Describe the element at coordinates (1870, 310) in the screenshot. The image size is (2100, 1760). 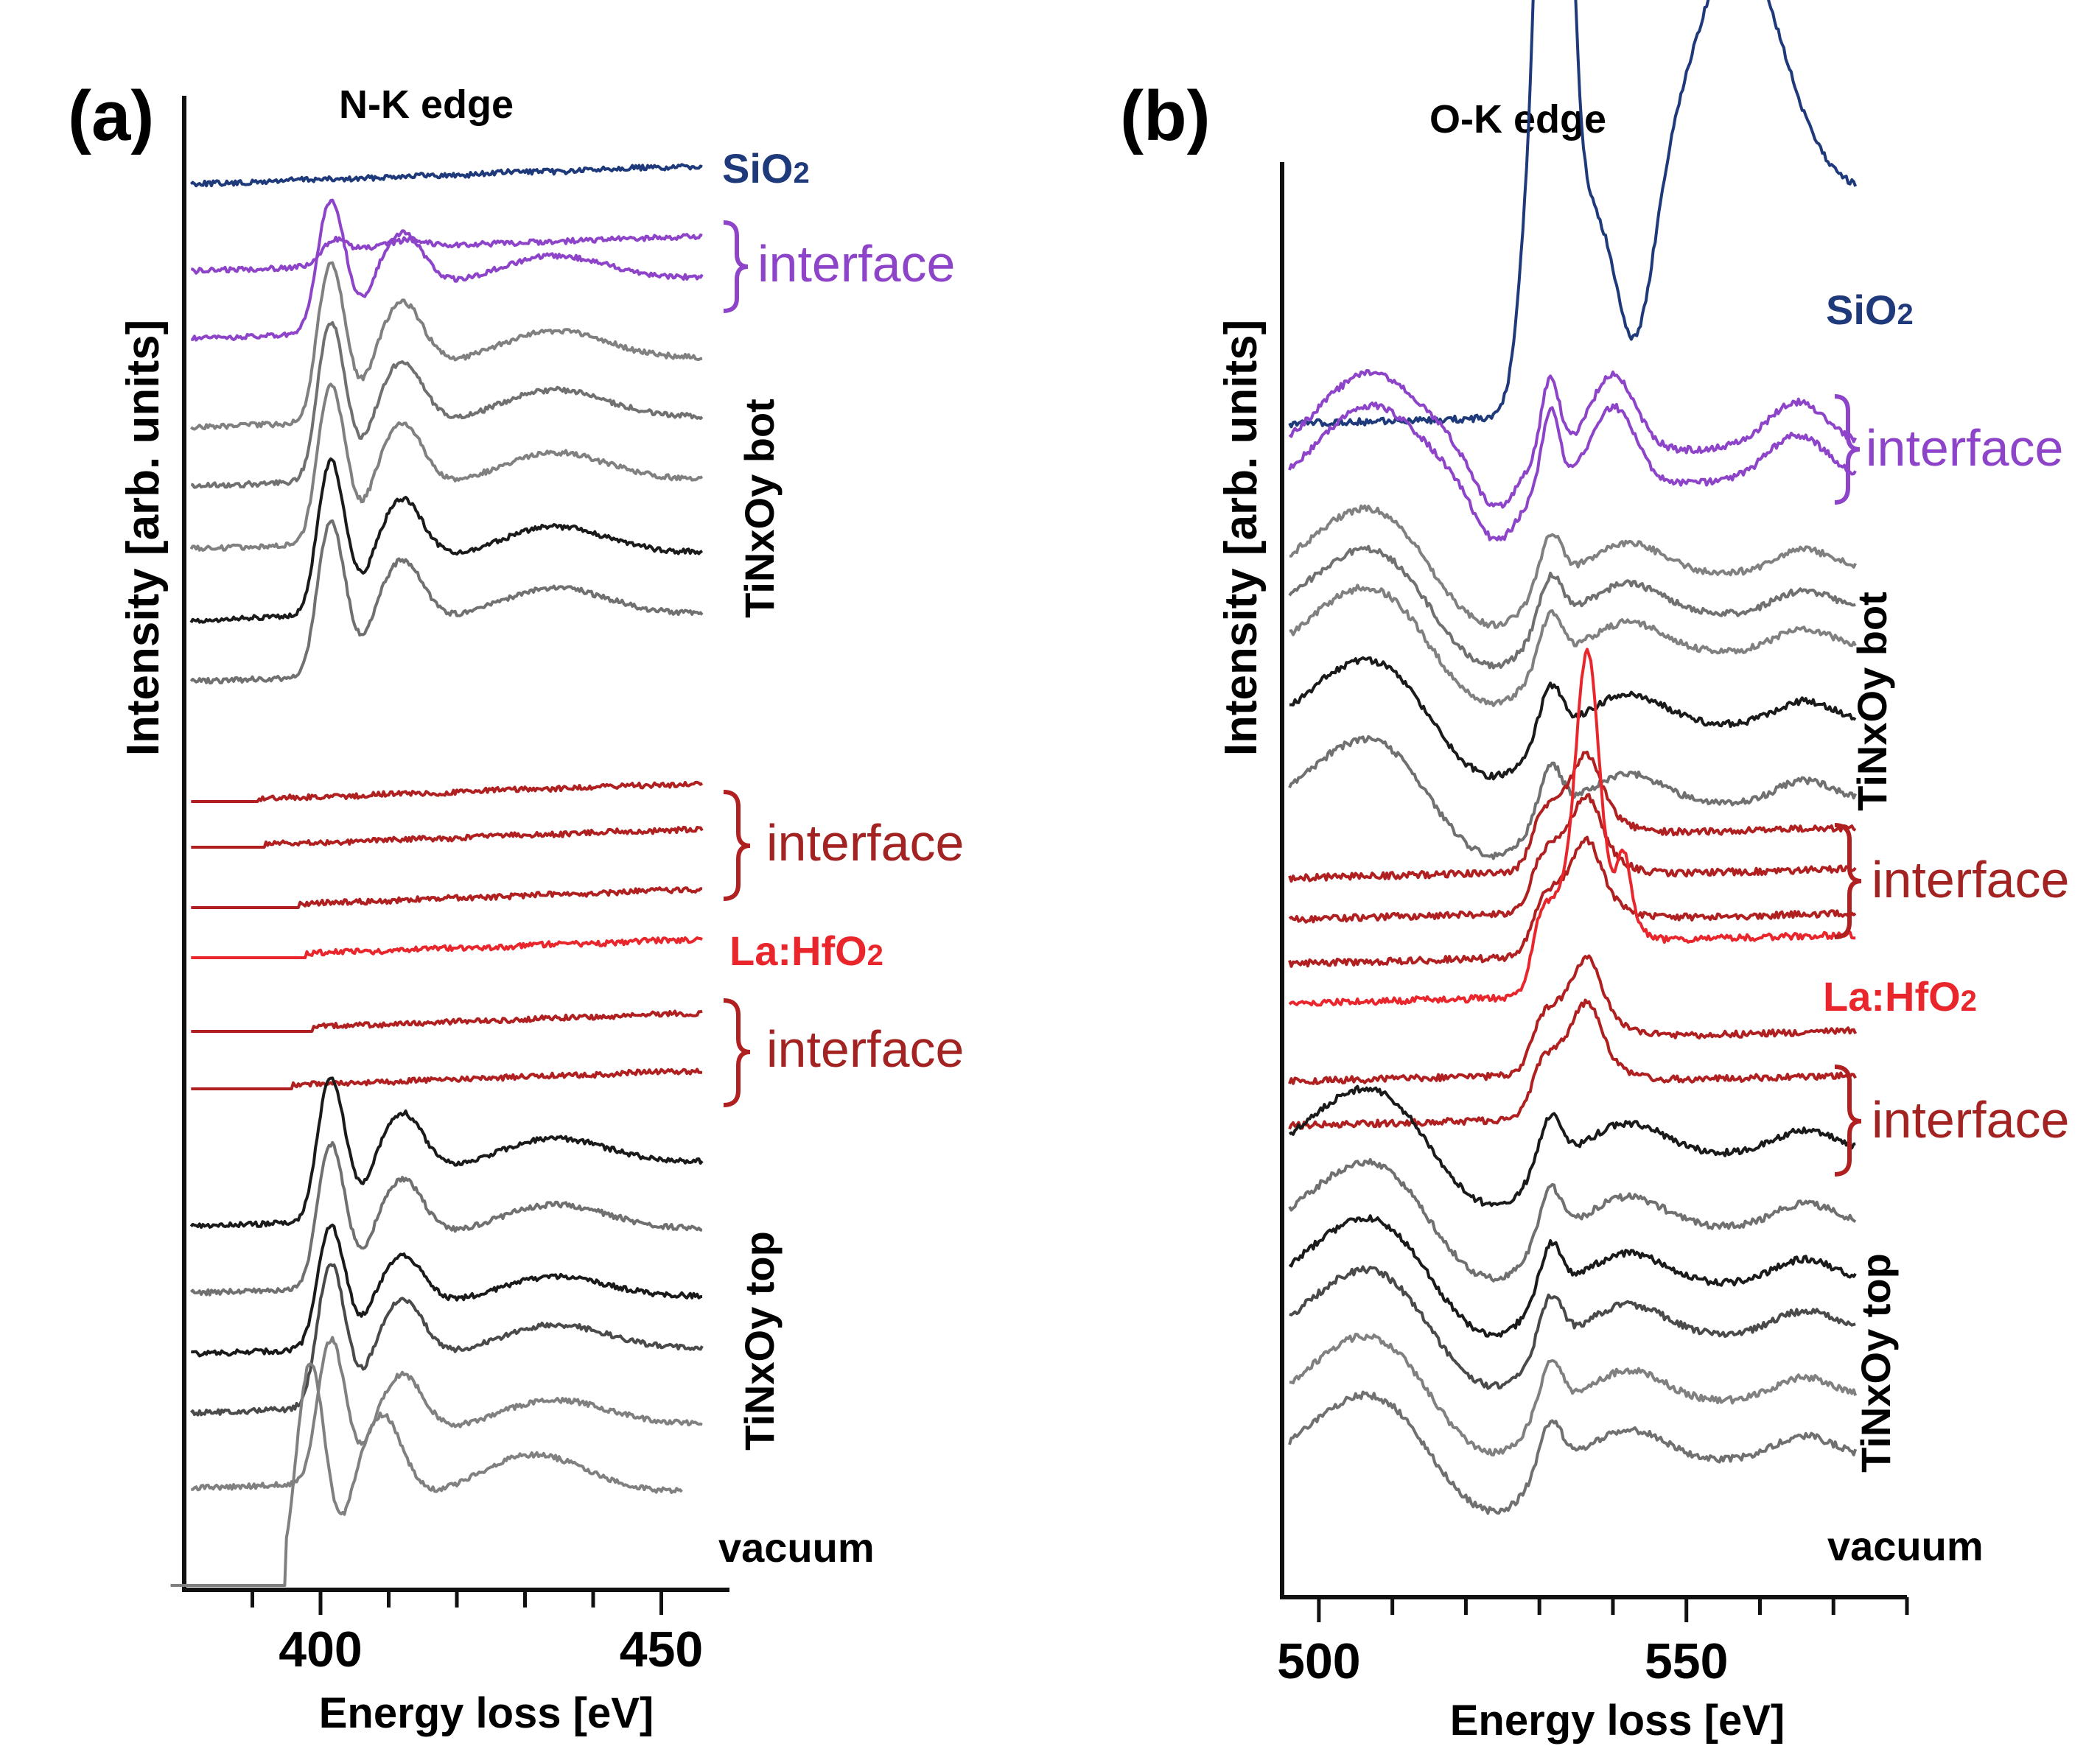
I see `panel-b-sio2-label: SiO2` at that location.